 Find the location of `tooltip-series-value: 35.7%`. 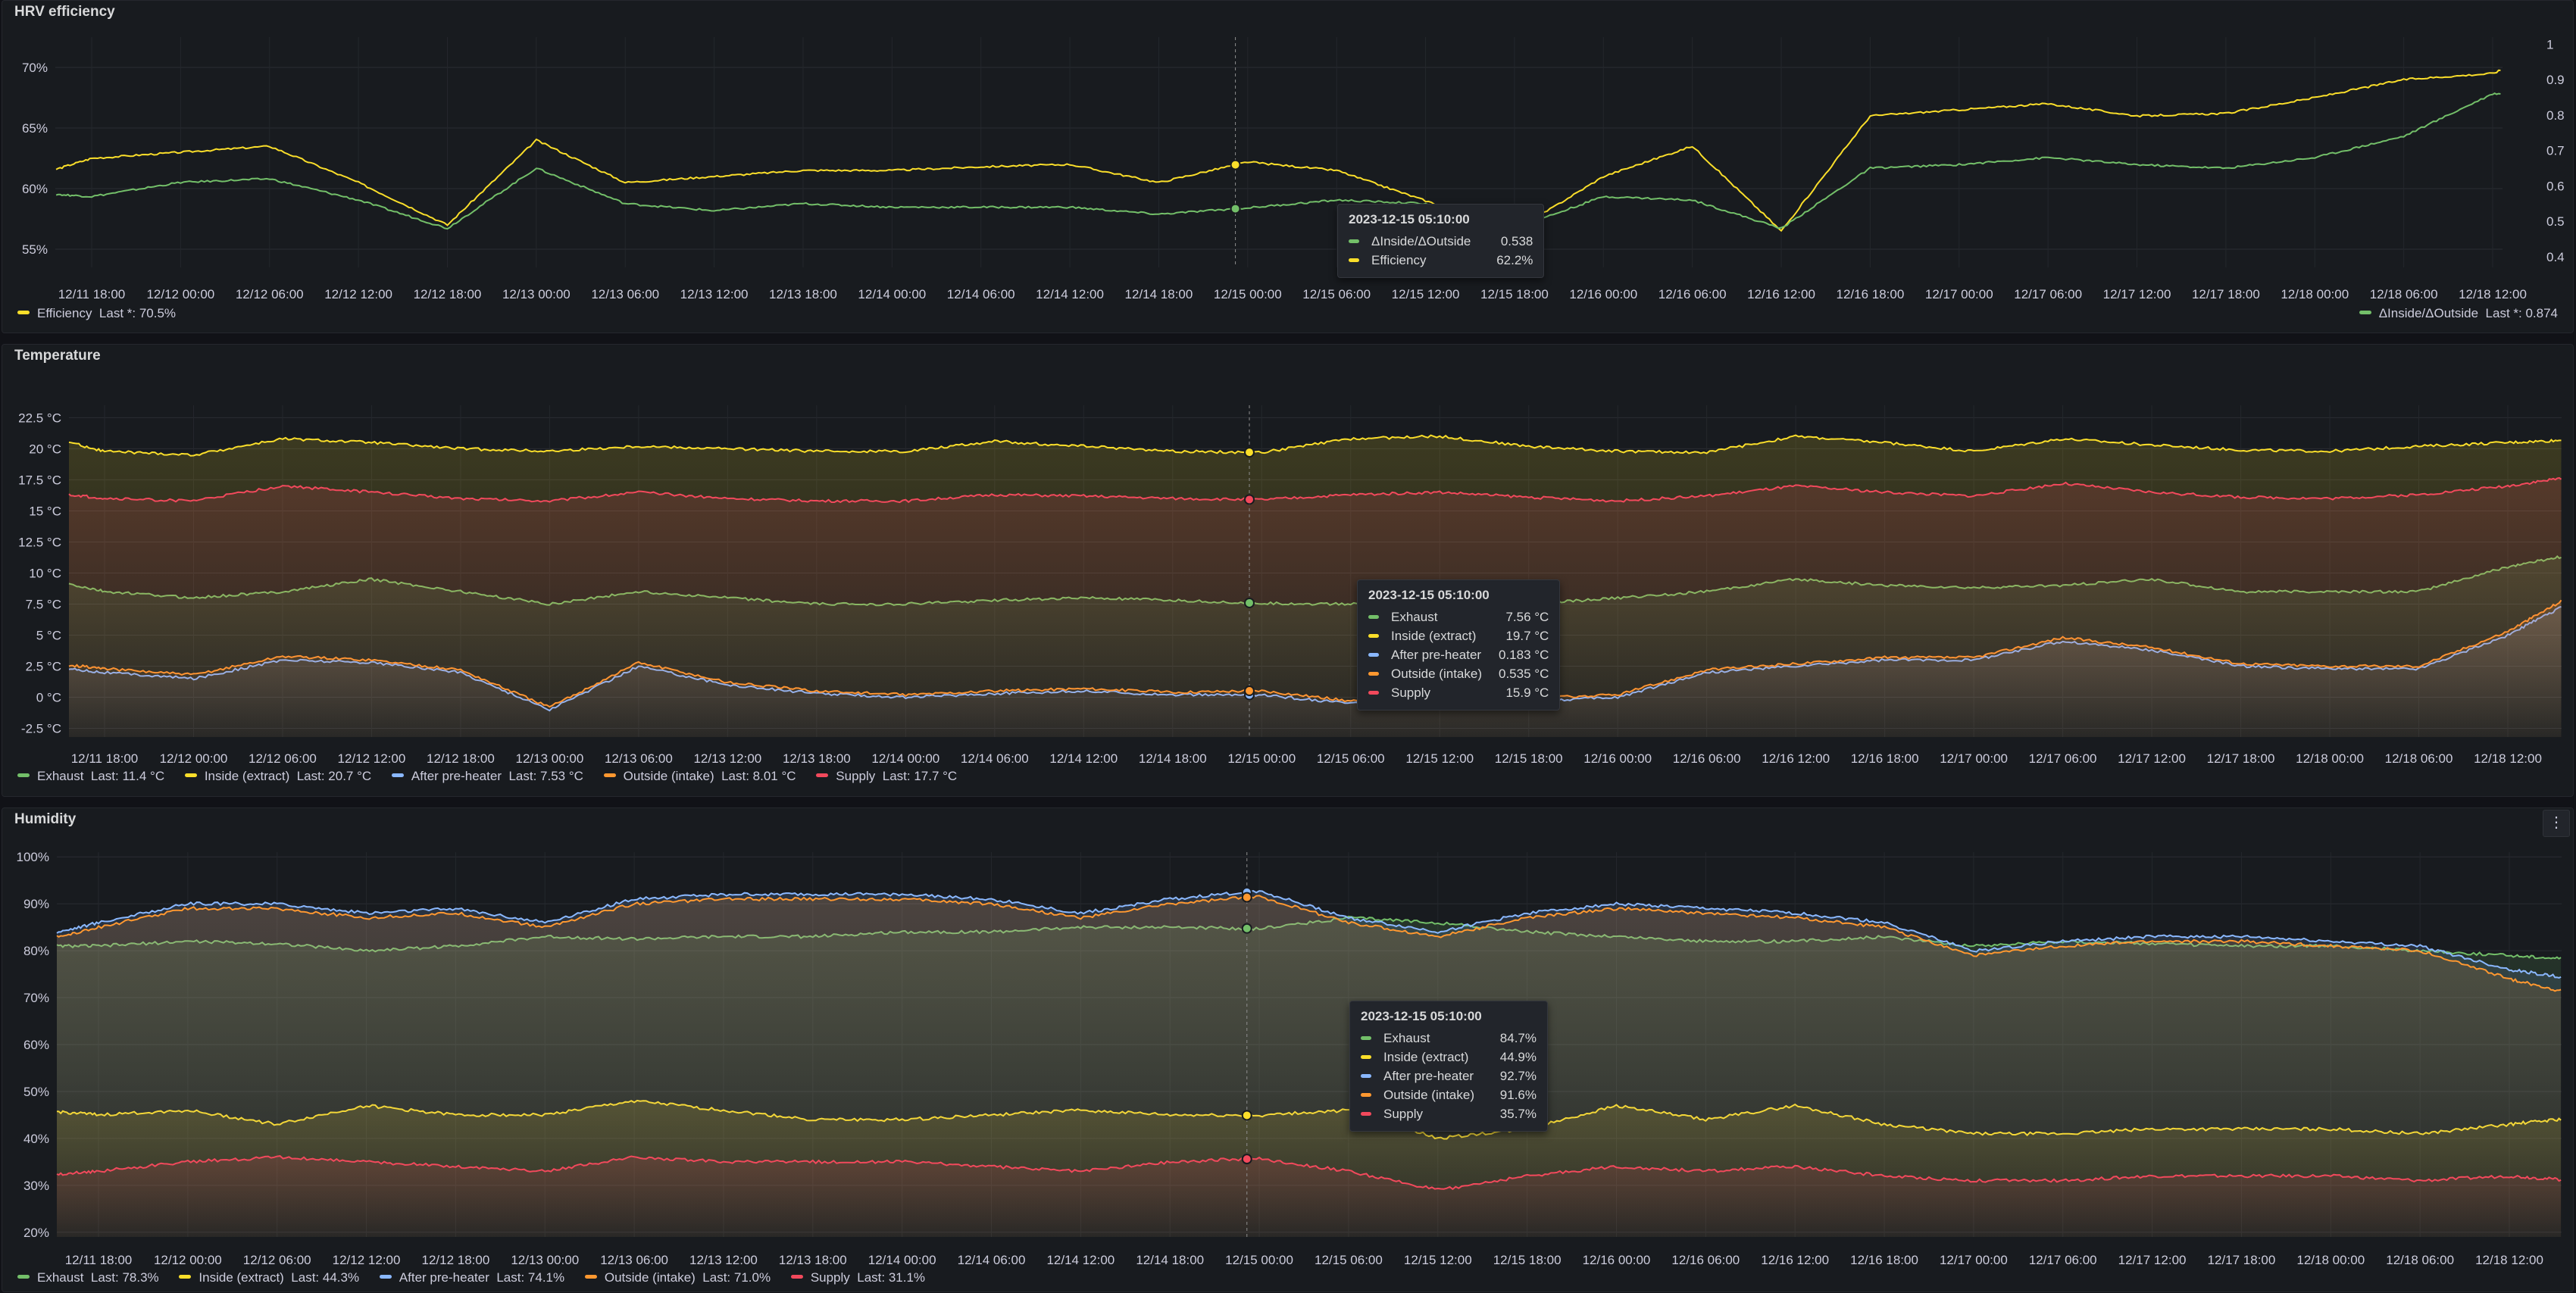

tooltip-series-value: 35.7% is located at coordinates (1518, 1113).